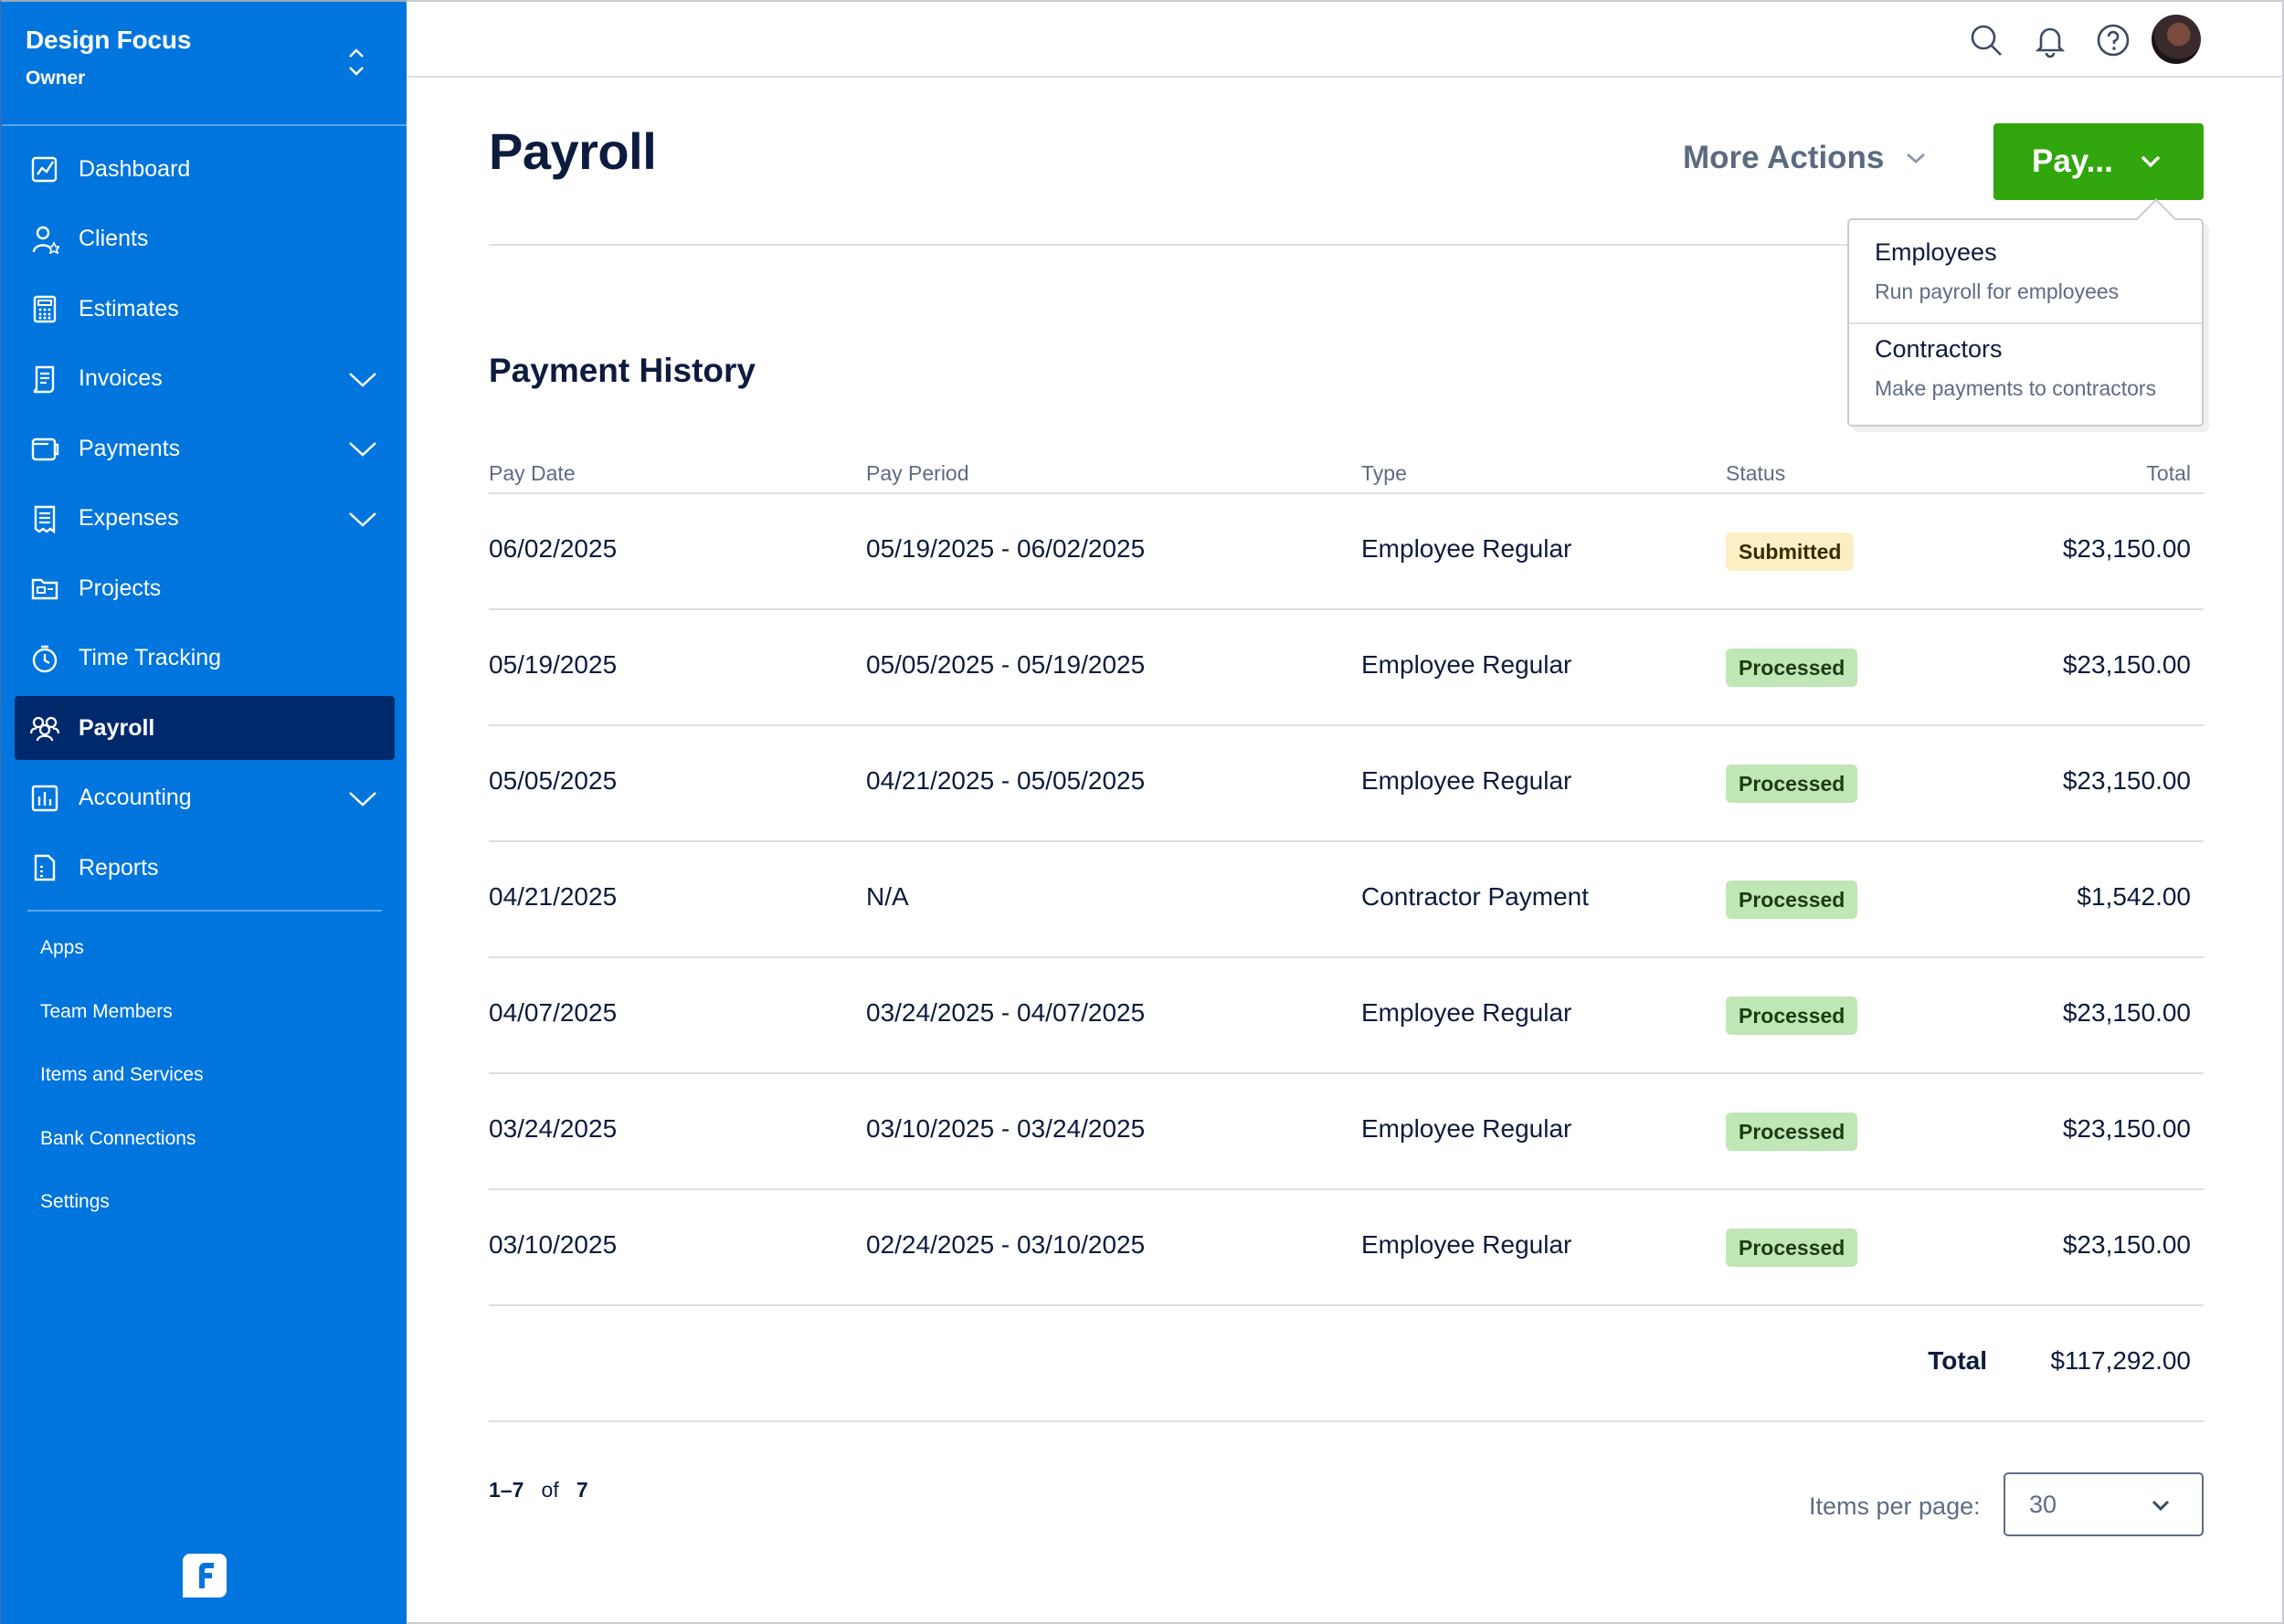 The height and width of the screenshot is (1624, 2284). I want to click on pagination-count: 7, so click(582, 1490).